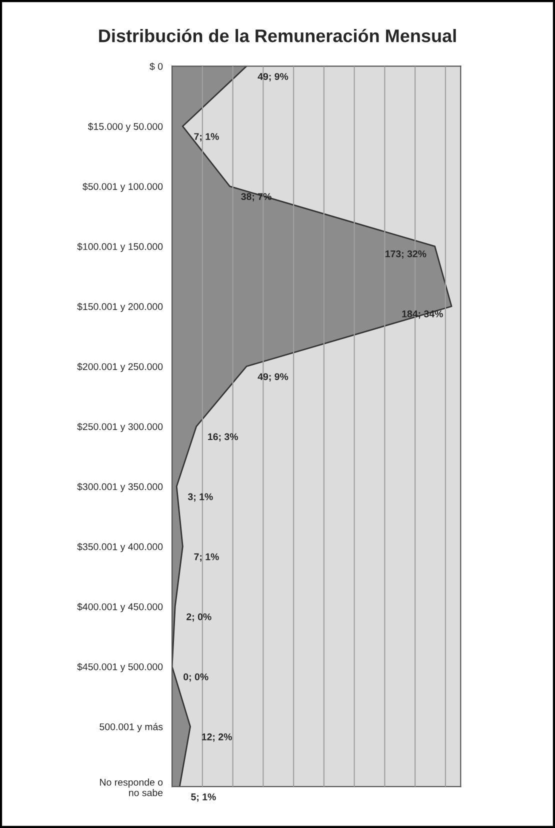 The height and width of the screenshot is (828, 555). What do you see at coordinates (120, 667) in the screenshot?
I see `y-tick-label: $450.001 y 500.000` at bounding box center [120, 667].